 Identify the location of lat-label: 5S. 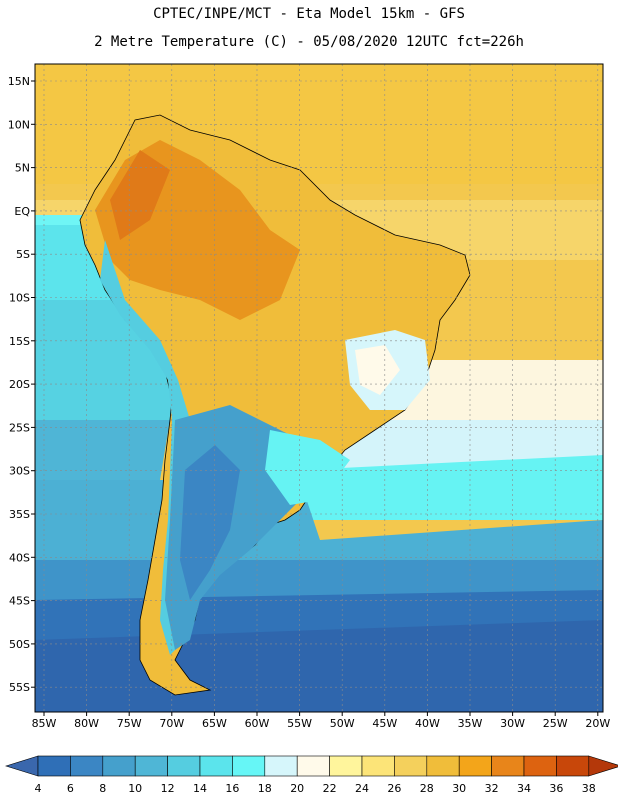
(23, 254).